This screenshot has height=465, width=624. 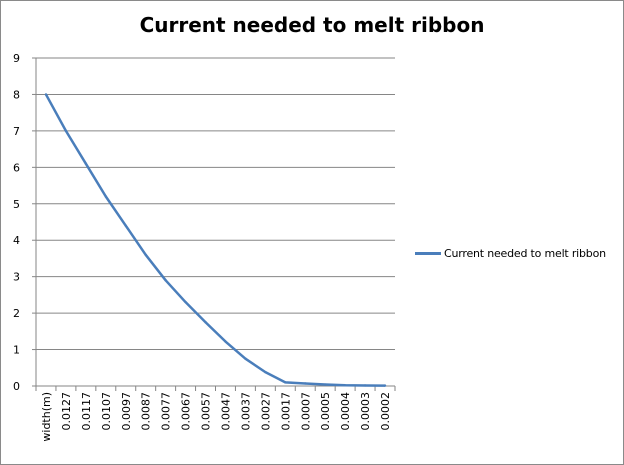 What do you see at coordinates (285, 411) in the screenshot?
I see `x-tick-label: 0.0017` at bounding box center [285, 411].